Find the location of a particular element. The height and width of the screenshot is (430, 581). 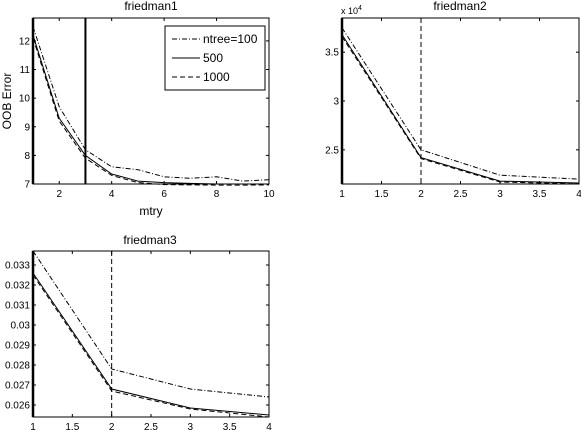

panel3-xtick-label: 4 is located at coordinates (269, 426).